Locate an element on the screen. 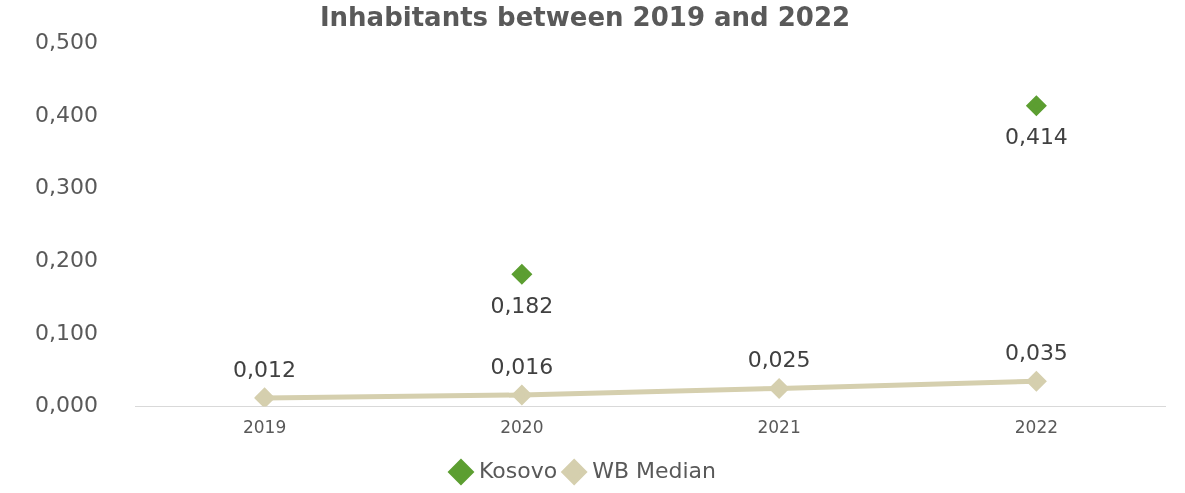  y-tick-label: 0,100 is located at coordinates (66, 332).